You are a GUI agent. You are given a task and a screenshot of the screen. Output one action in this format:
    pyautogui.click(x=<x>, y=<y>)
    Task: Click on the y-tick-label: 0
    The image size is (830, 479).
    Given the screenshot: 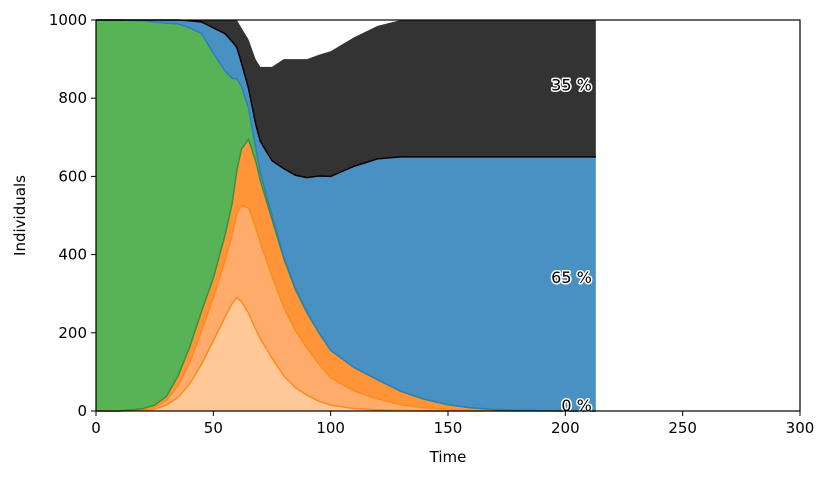 What is the action you would take?
    pyautogui.click(x=82, y=411)
    